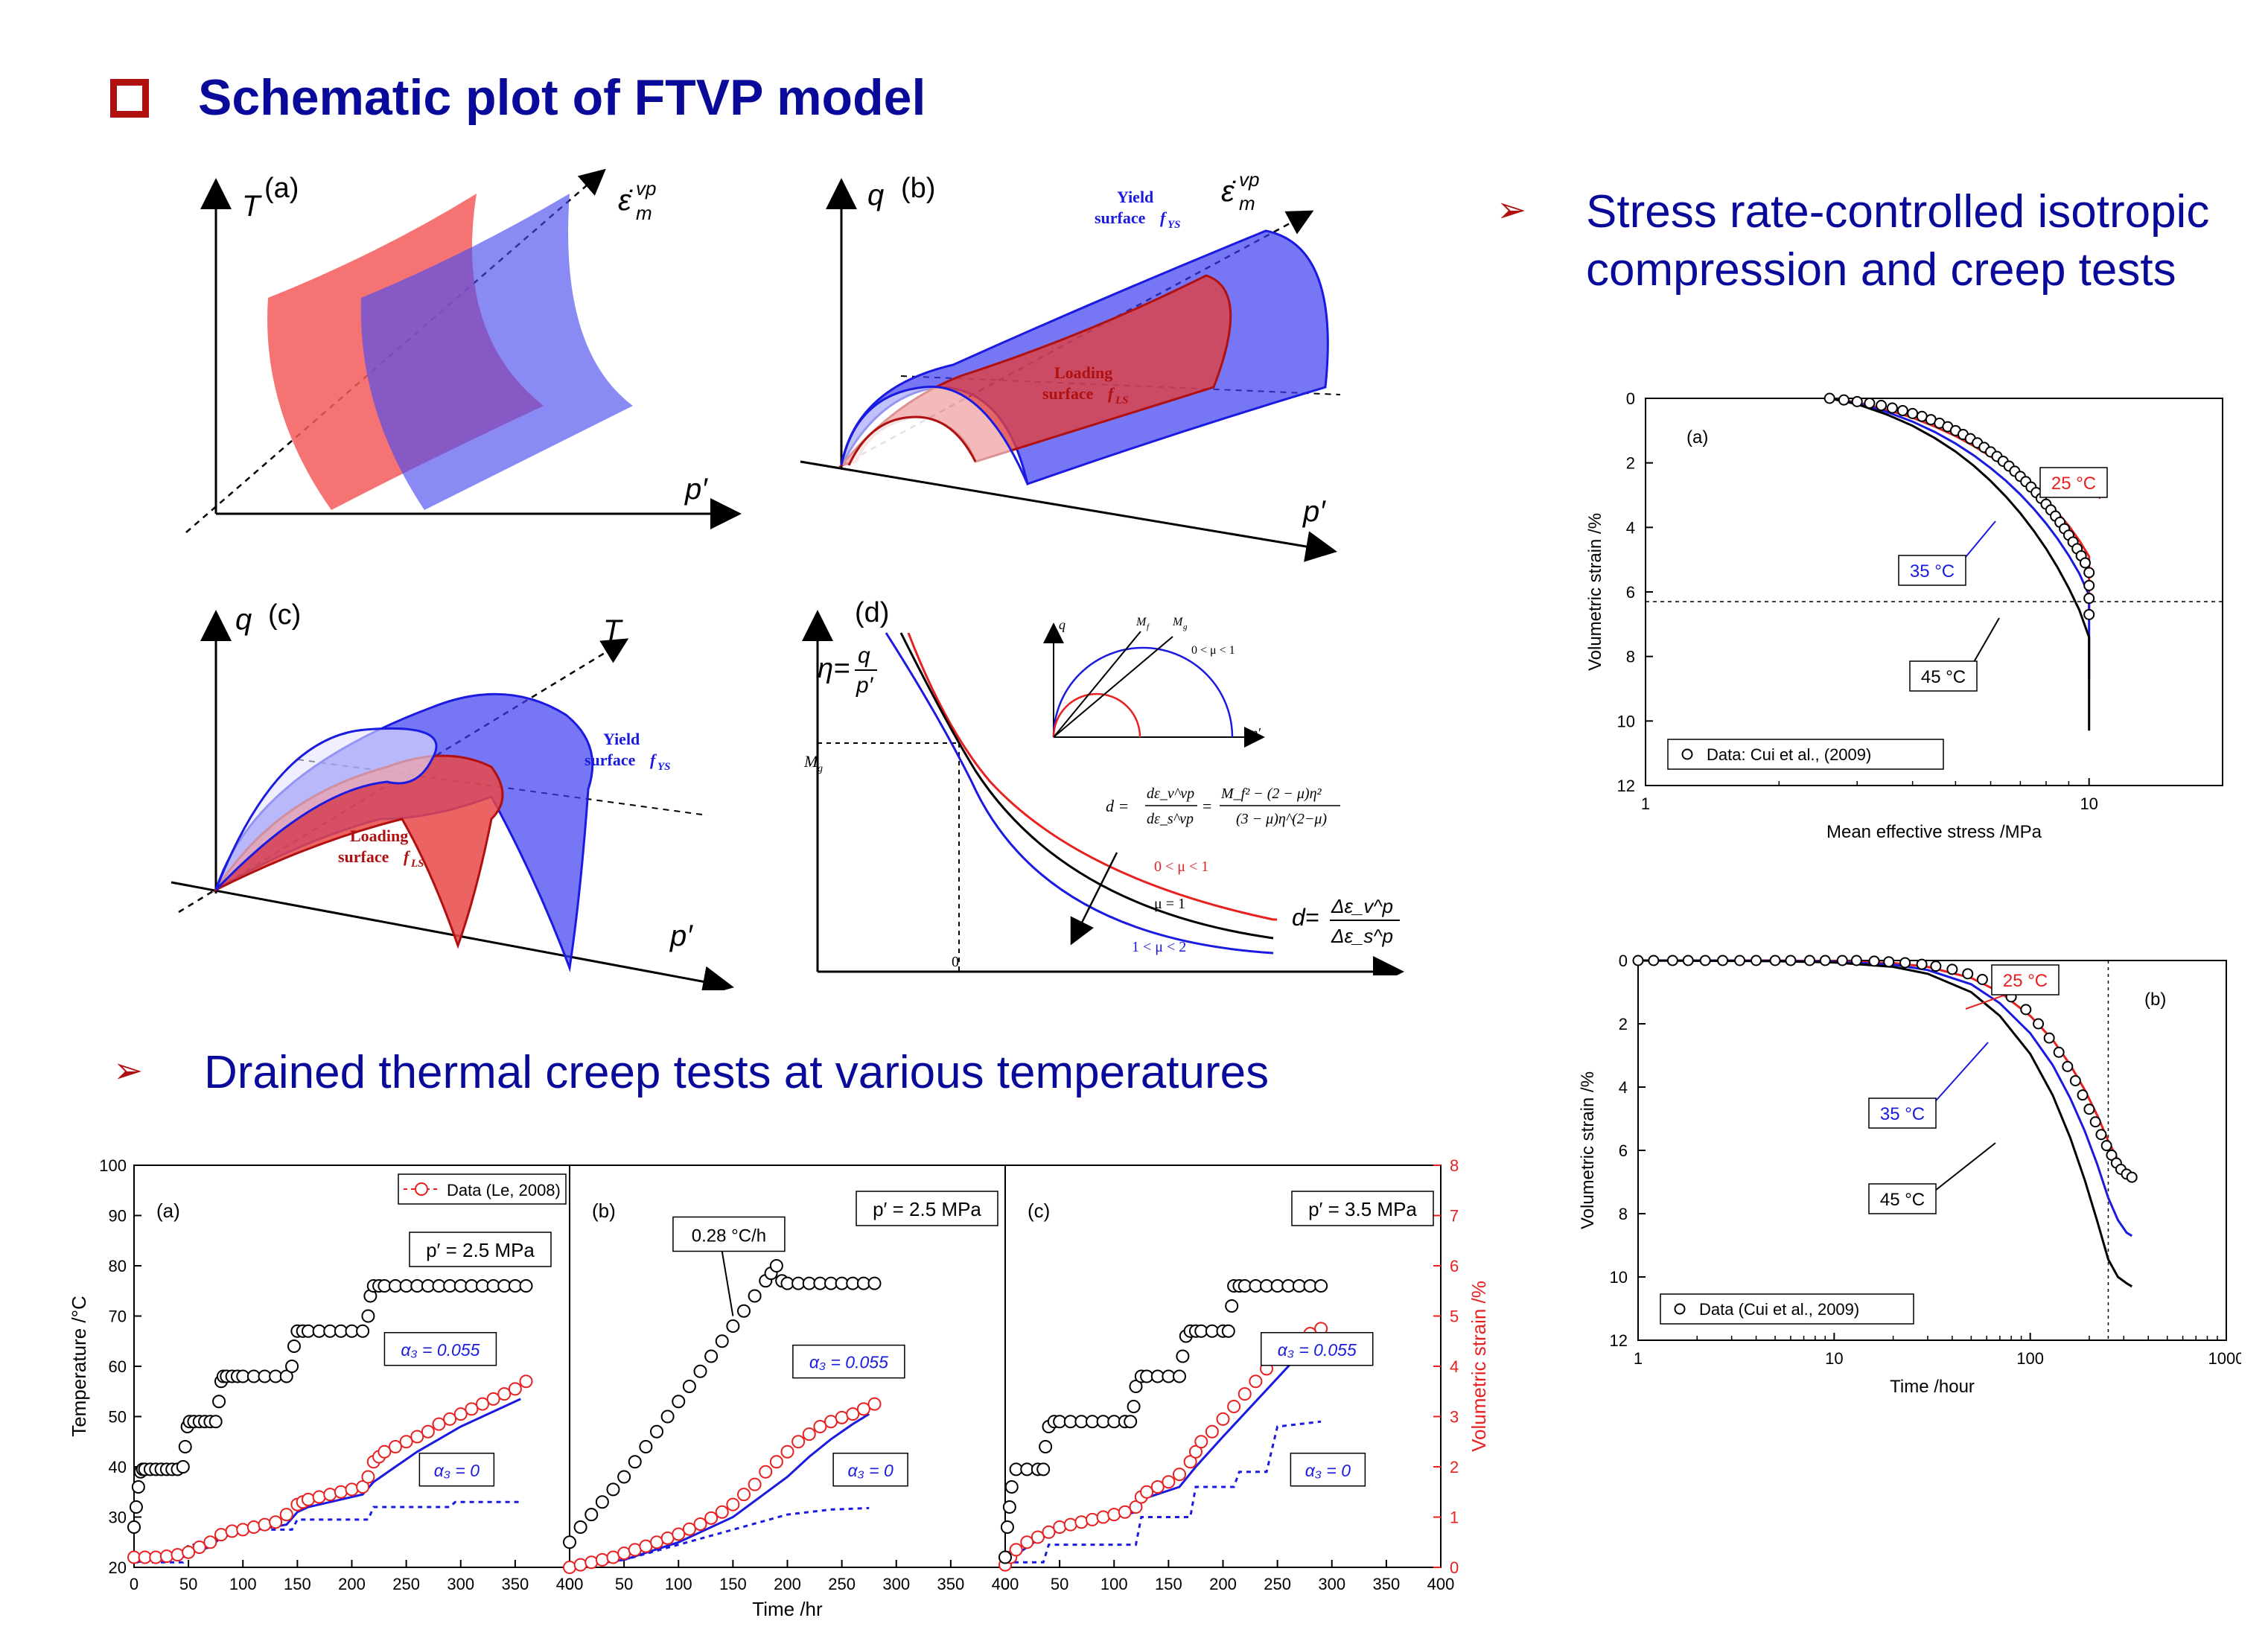 The height and width of the screenshot is (1647, 2268). I want to click on y-axis-label-right: Volumetric strain /%, so click(1479, 1366).